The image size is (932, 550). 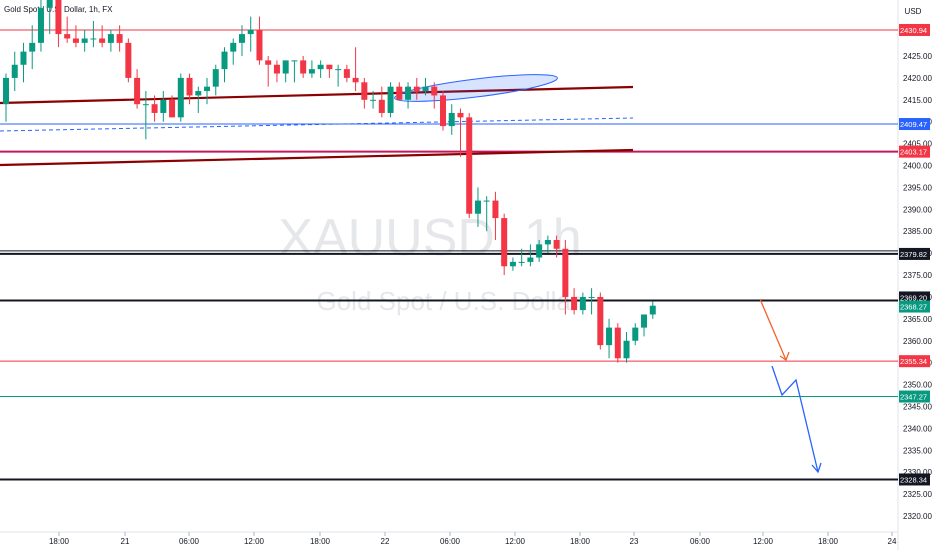 What do you see at coordinates (917, 144) in the screenshot?
I see `price-tick-label: 2405.00` at bounding box center [917, 144].